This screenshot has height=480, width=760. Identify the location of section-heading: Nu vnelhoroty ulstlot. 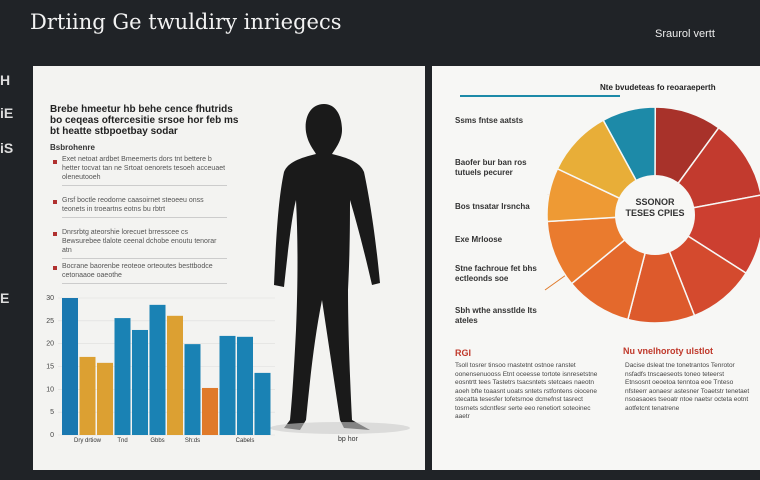
(668, 351).